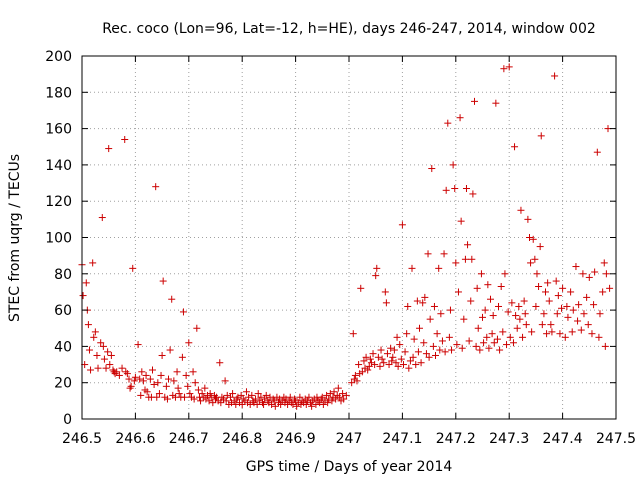 This screenshot has width=640, height=480. What do you see at coordinates (349, 467) in the screenshot?
I see `x-axis-title: GPS time / Days of year 2014` at bounding box center [349, 467].